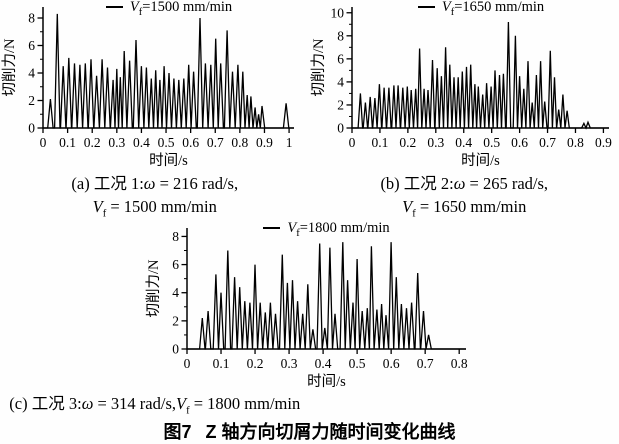 This screenshot has height=444, width=619. What do you see at coordinates (464, 208) in the screenshot?
I see `caption-b-line2: Vf = 1650 mm/min` at bounding box center [464, 208].